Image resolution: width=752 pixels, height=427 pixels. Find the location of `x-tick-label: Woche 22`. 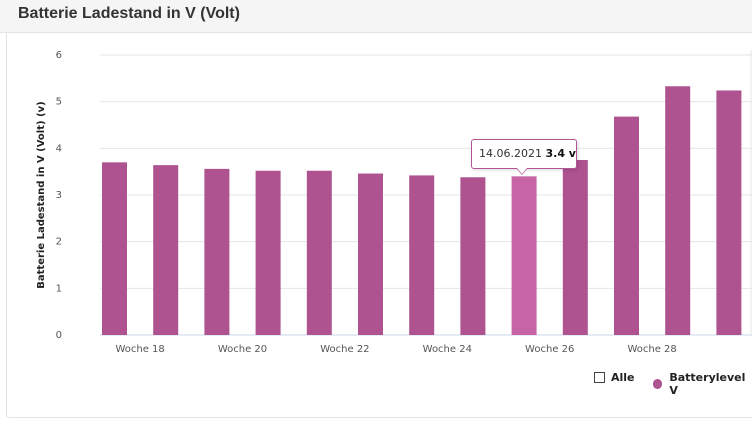

x-tick-label: Woche 22 is located at coordinates (344, 349).